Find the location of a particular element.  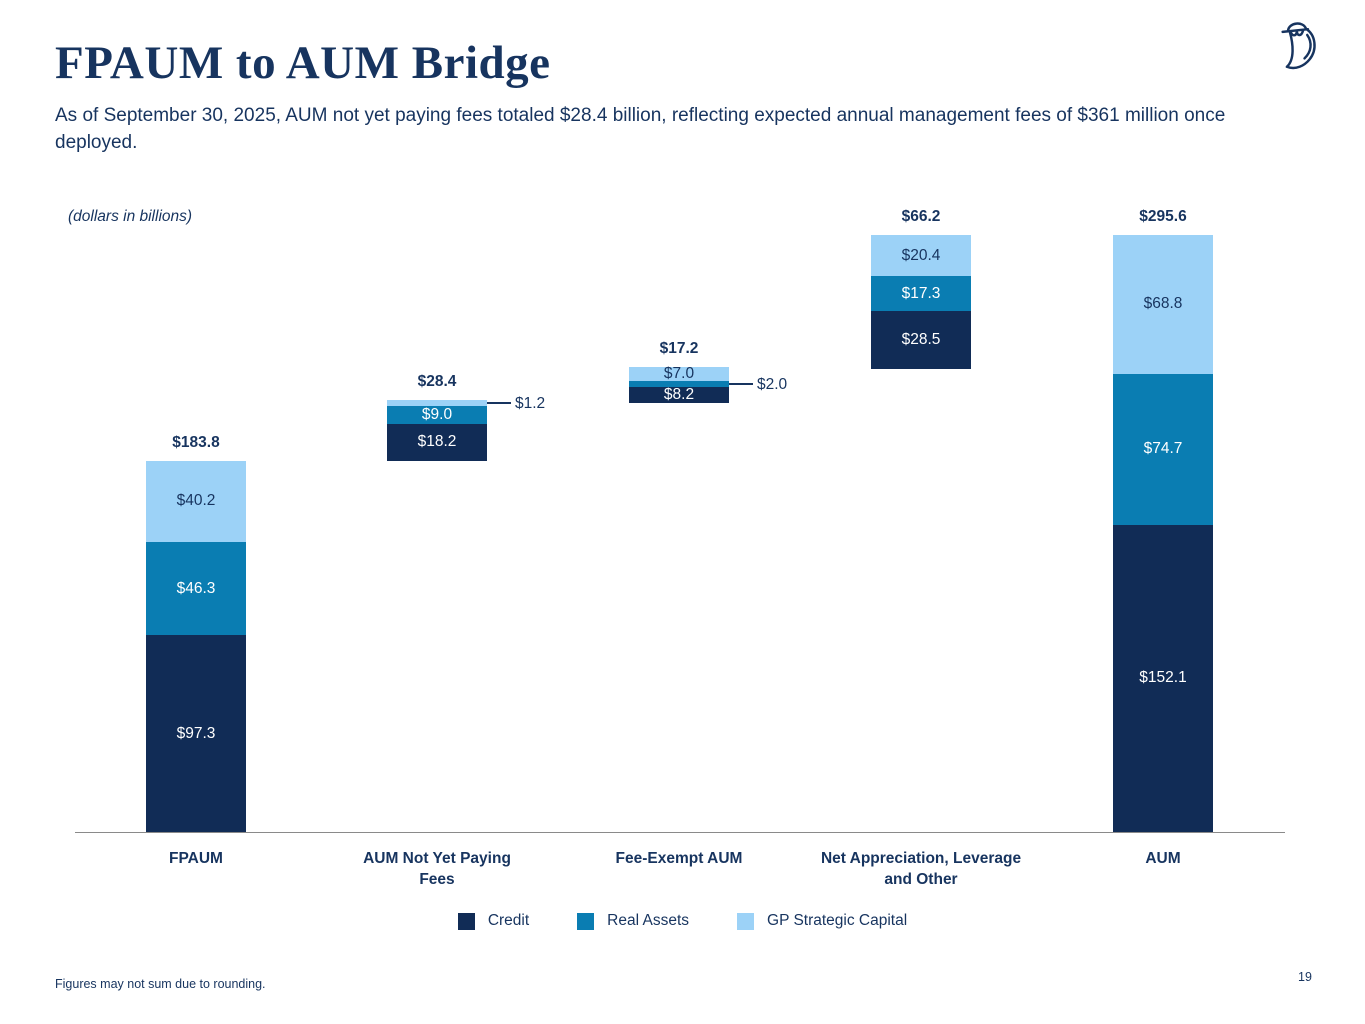

segment-value-label: $28.5 is located at coordinates (921, 339).